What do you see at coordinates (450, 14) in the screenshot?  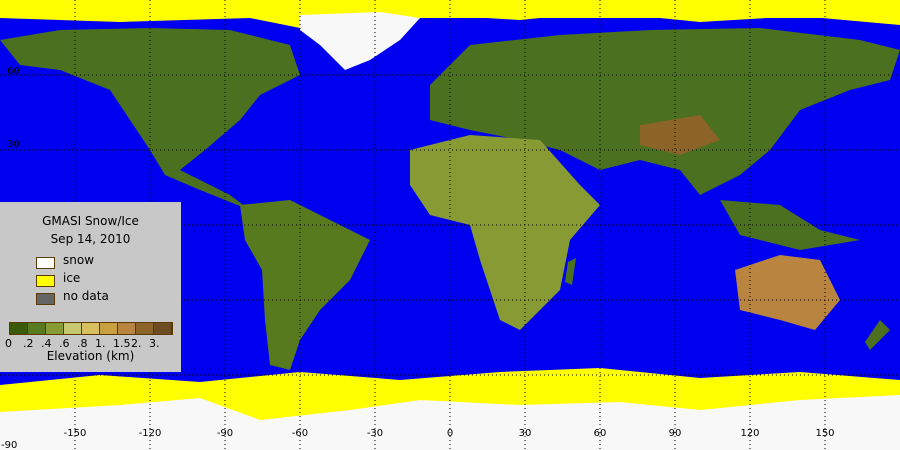 I see `arctic-ice-edge` at bounding box center [450, 14].